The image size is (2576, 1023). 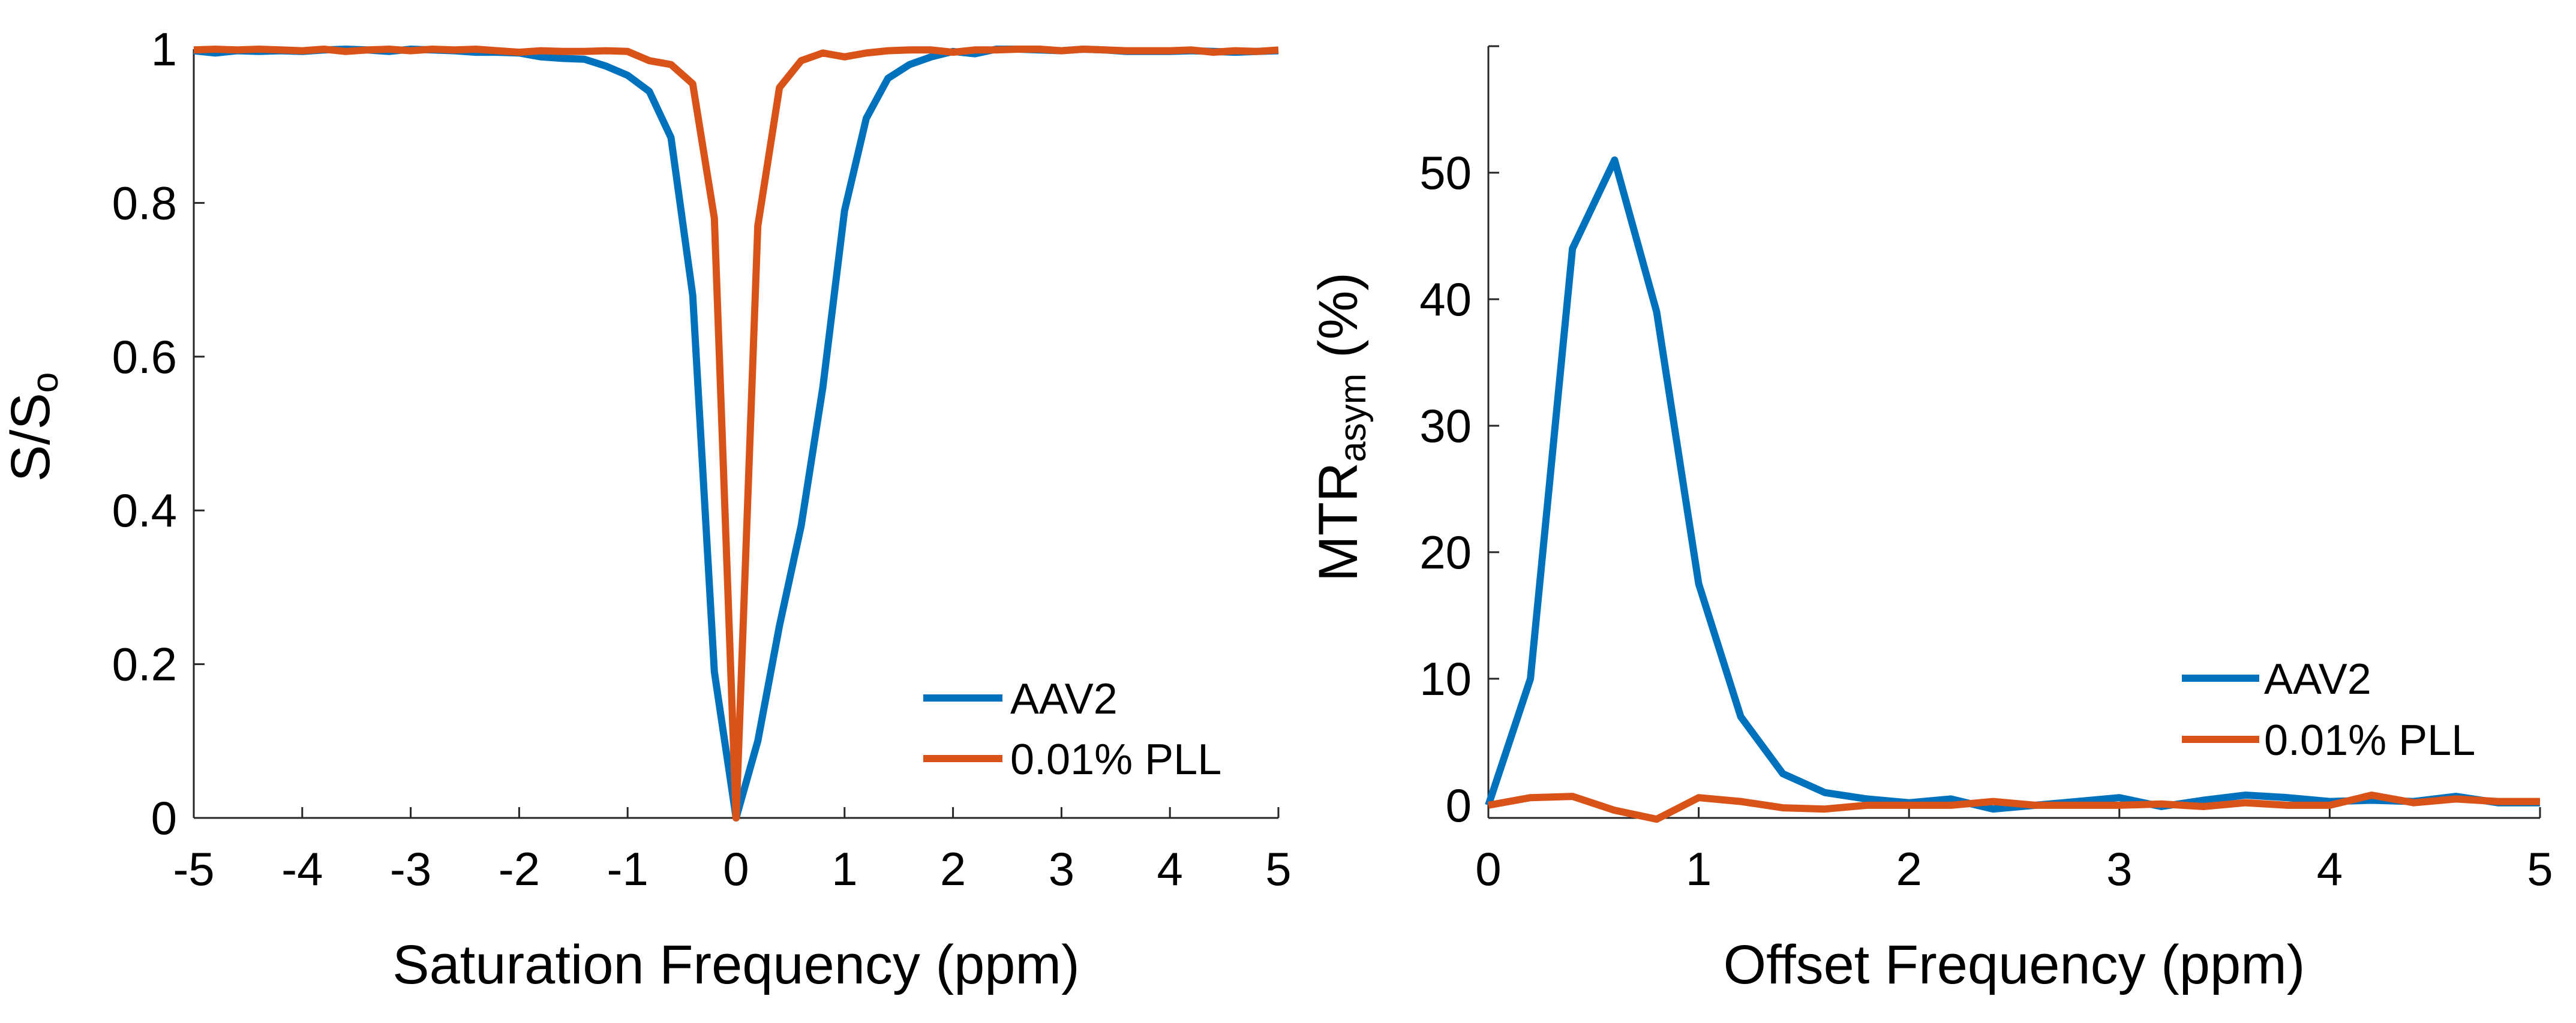 I want to click on y-axis-label-subscript: asym, so click(x=1353, y=418).